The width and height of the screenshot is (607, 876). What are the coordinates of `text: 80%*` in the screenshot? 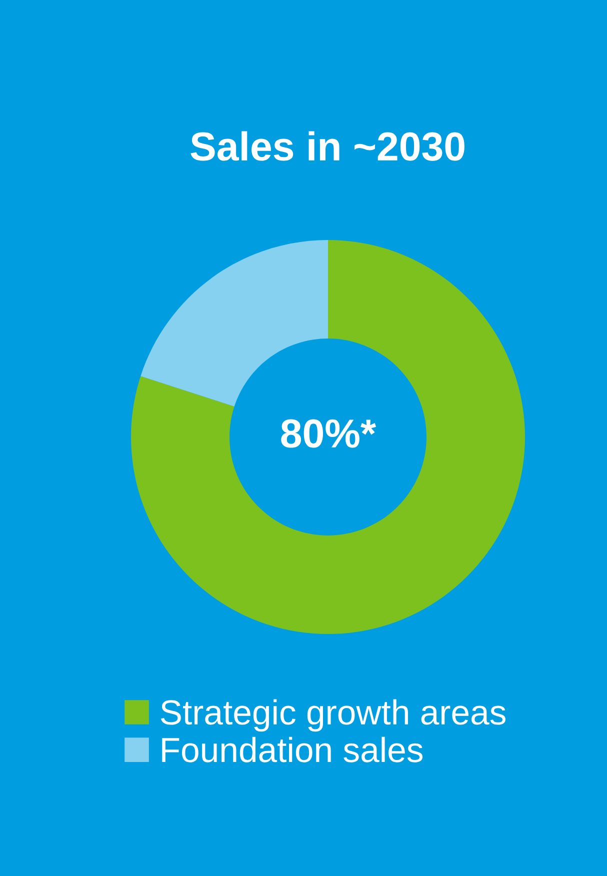 It's located at (328, 433).